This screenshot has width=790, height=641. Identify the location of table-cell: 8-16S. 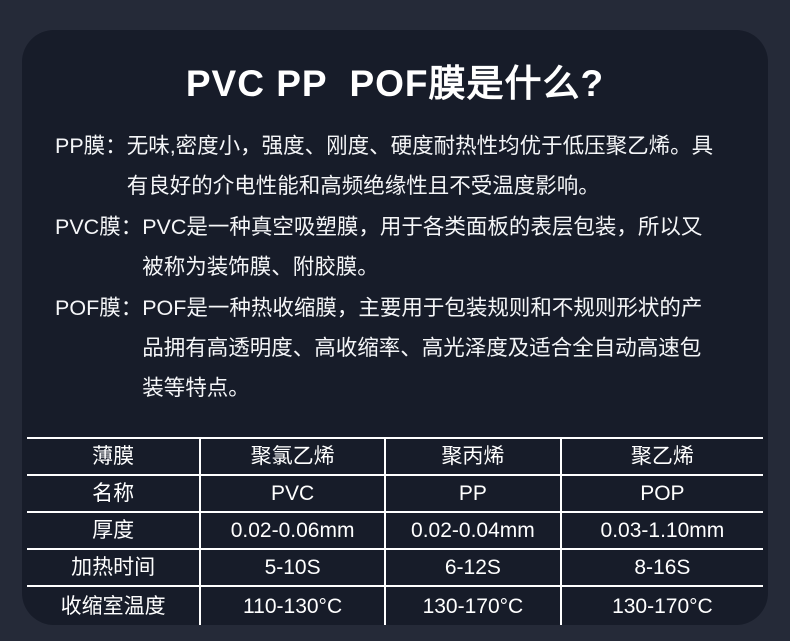
(661, 566).